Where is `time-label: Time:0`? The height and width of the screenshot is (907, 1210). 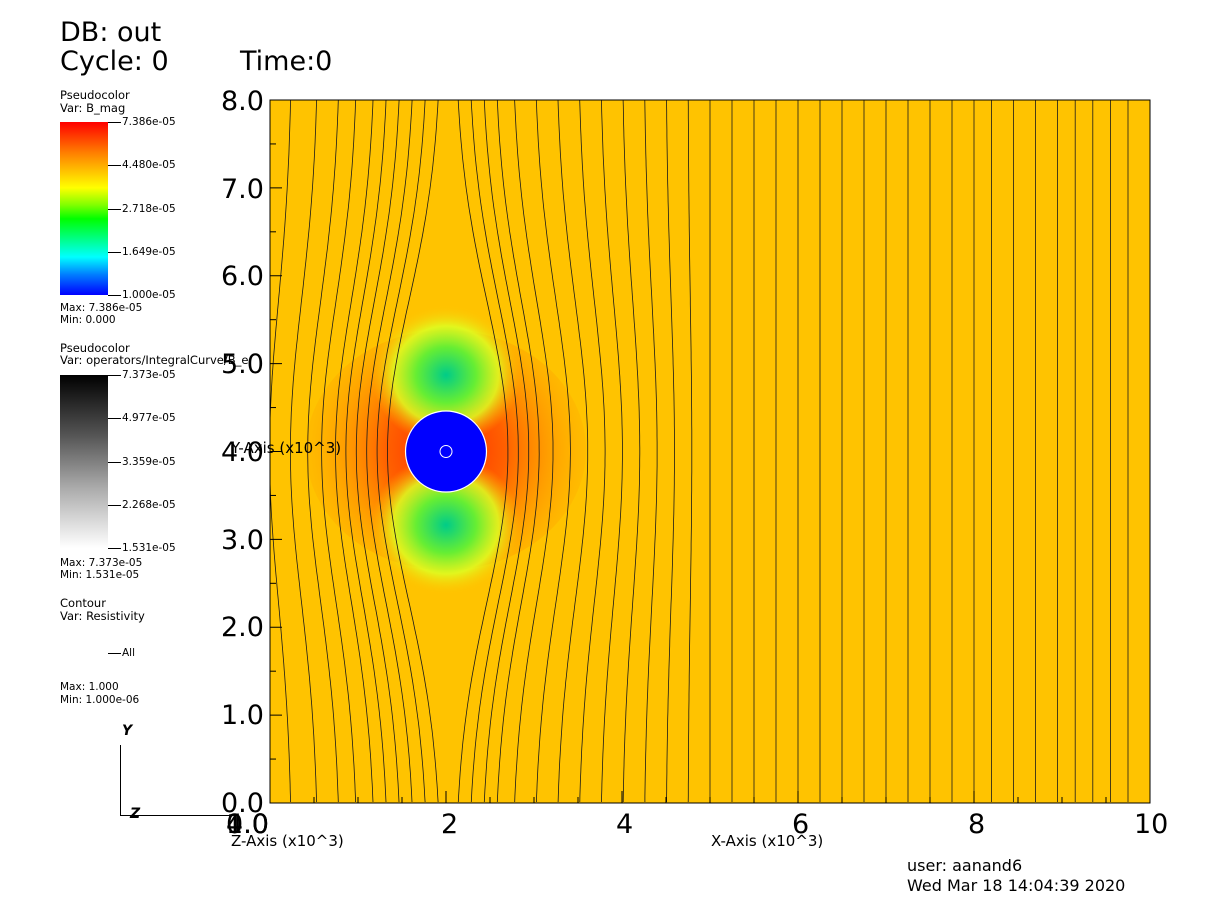
time-label: Time:0 is located at coordinates (286, 61).